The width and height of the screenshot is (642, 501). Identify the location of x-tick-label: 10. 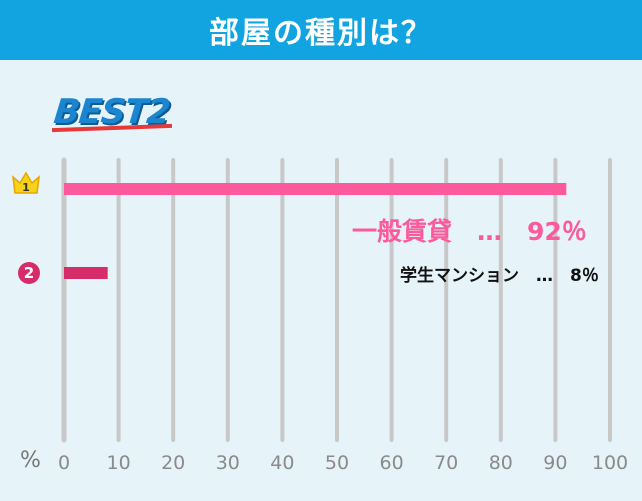
(118, 463).